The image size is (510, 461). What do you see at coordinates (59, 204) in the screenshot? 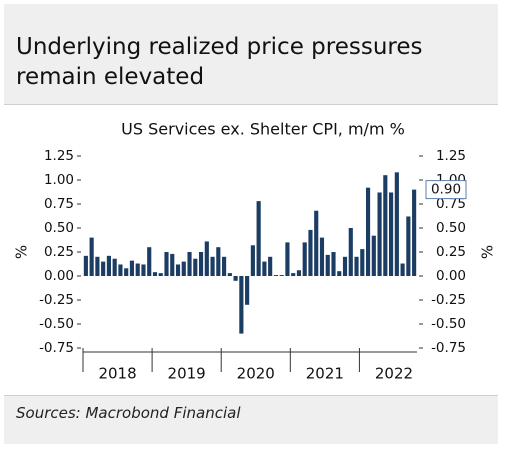
I see `y-tick-label: 0.75` at bounding box center [59, 204].